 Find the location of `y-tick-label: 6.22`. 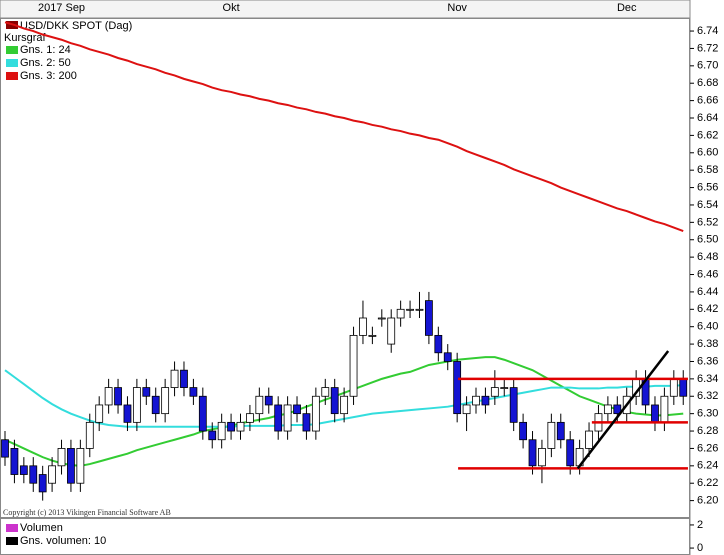

y-tick-label: 6.22 is located at coordinates (707, 483).